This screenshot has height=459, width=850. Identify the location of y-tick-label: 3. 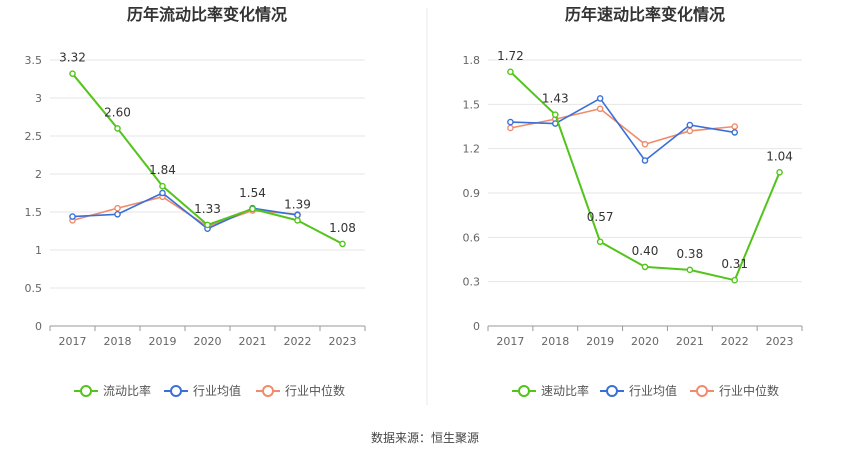
(38, 98).